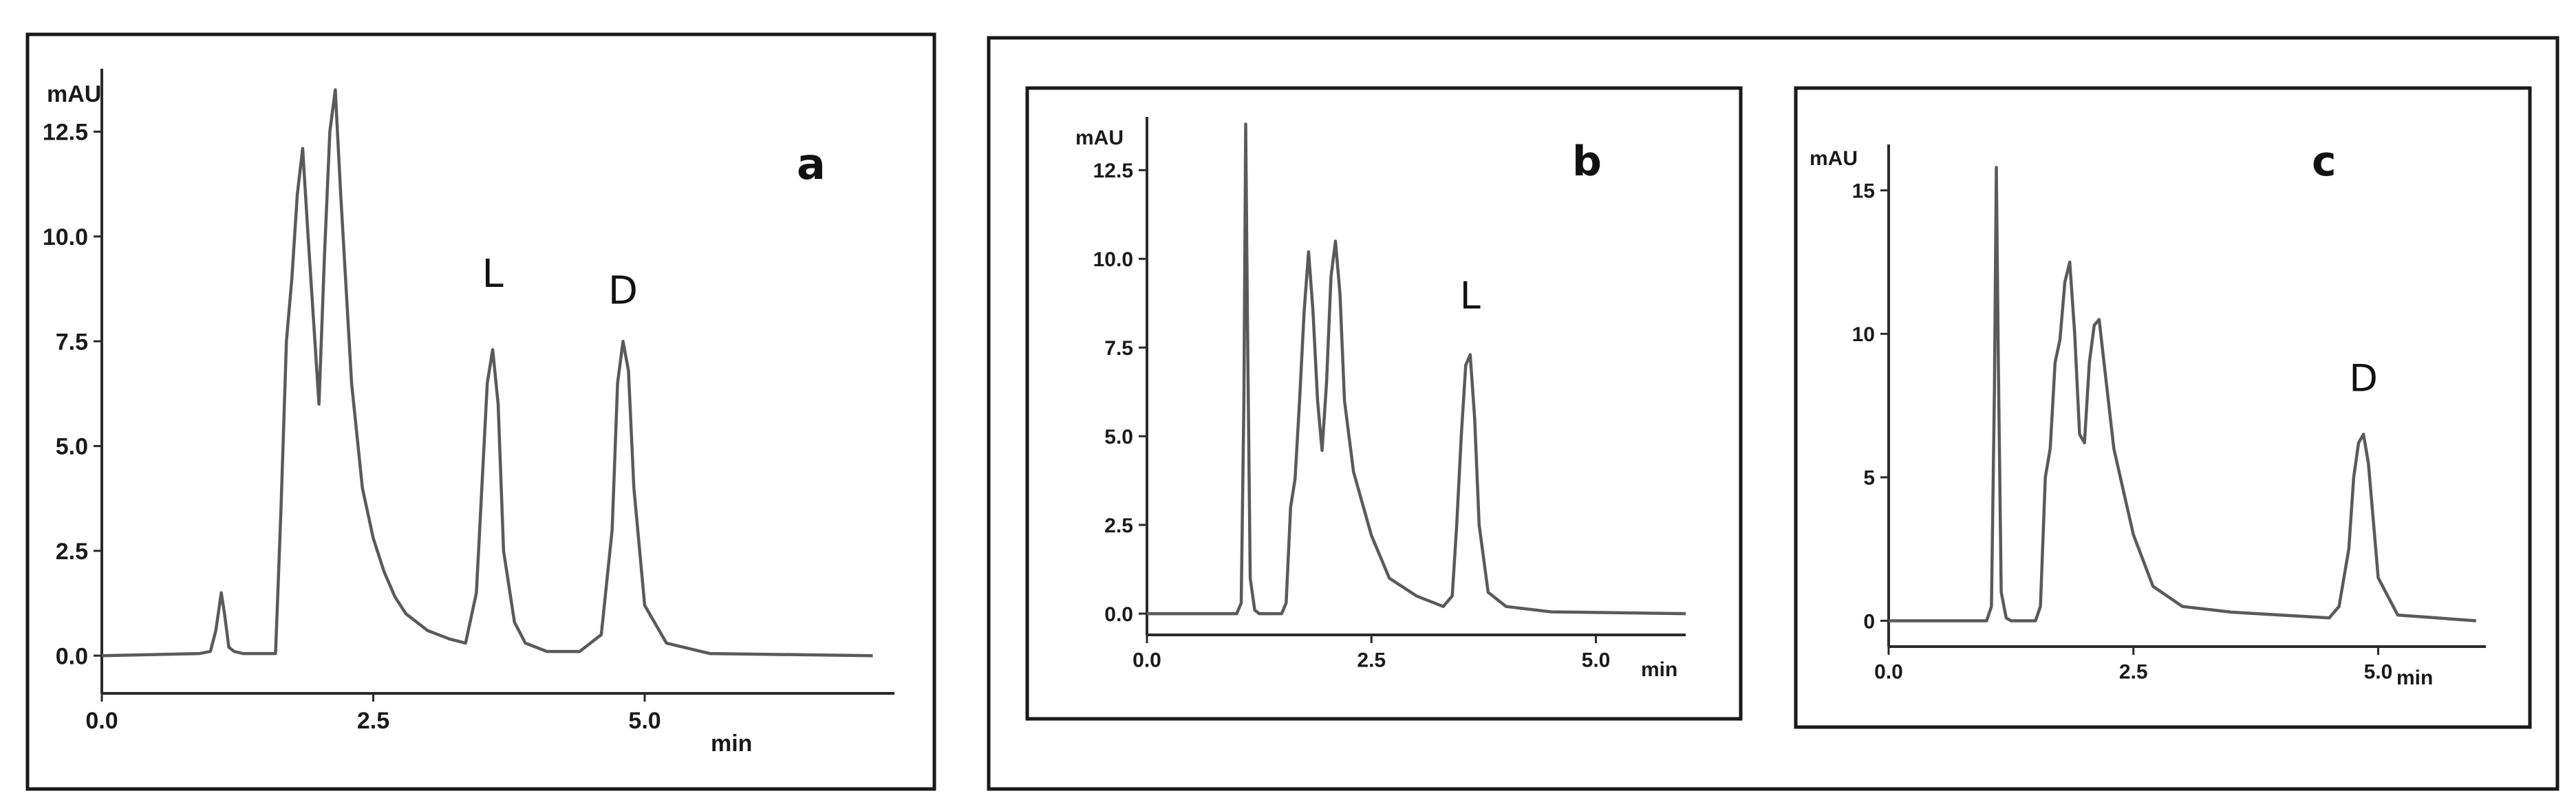  What do you see at coordinates (72, 552) in the screenshot?
I see `panel-a-ytick-label: 2.5` at bounding box center [72, 552].